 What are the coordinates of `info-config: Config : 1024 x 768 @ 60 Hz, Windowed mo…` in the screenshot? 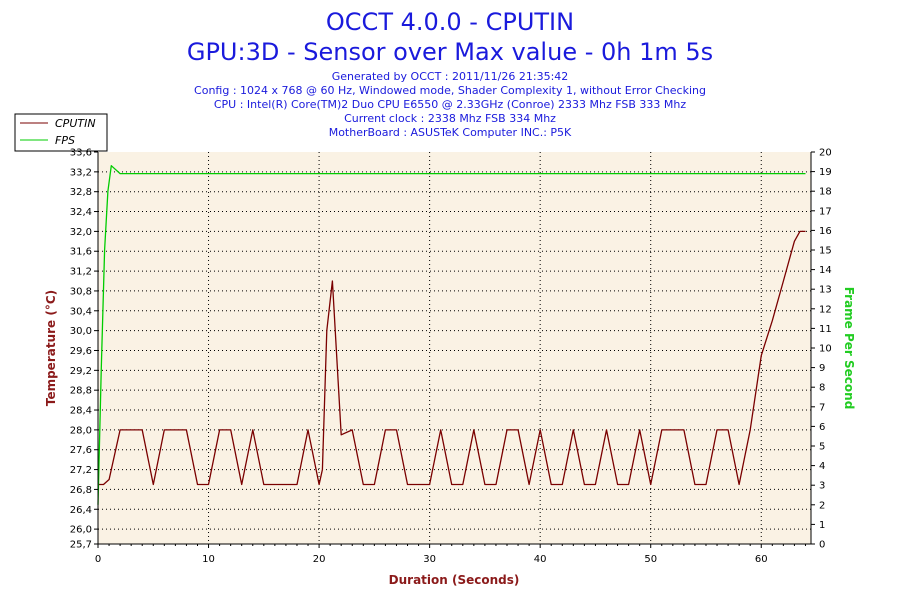 It's located at (450, 90).